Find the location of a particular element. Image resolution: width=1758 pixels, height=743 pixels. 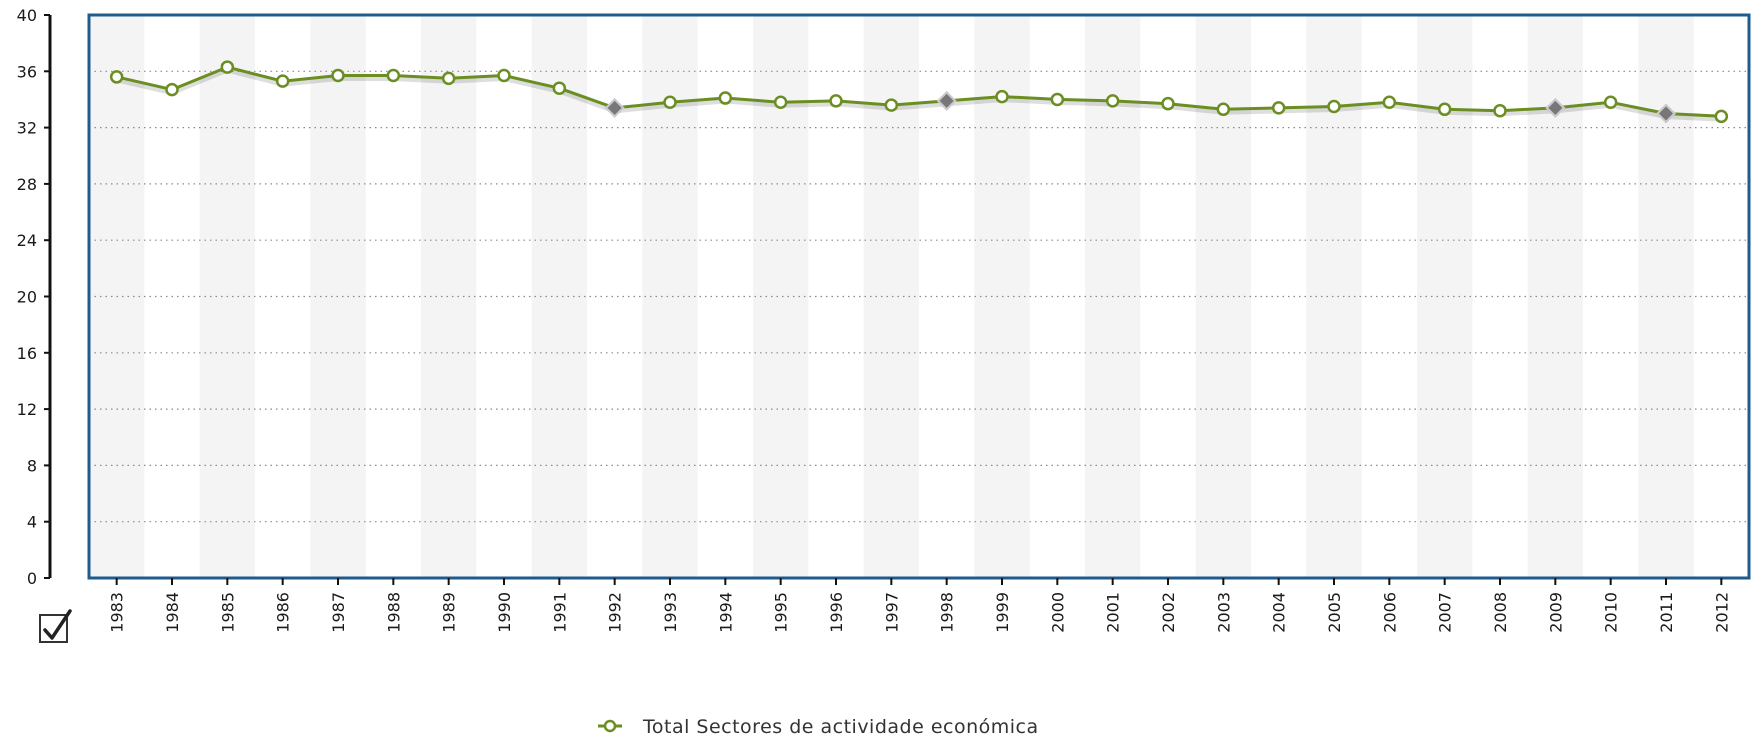

x-tick-label: 2005 is located at coordinates (1334, 612).